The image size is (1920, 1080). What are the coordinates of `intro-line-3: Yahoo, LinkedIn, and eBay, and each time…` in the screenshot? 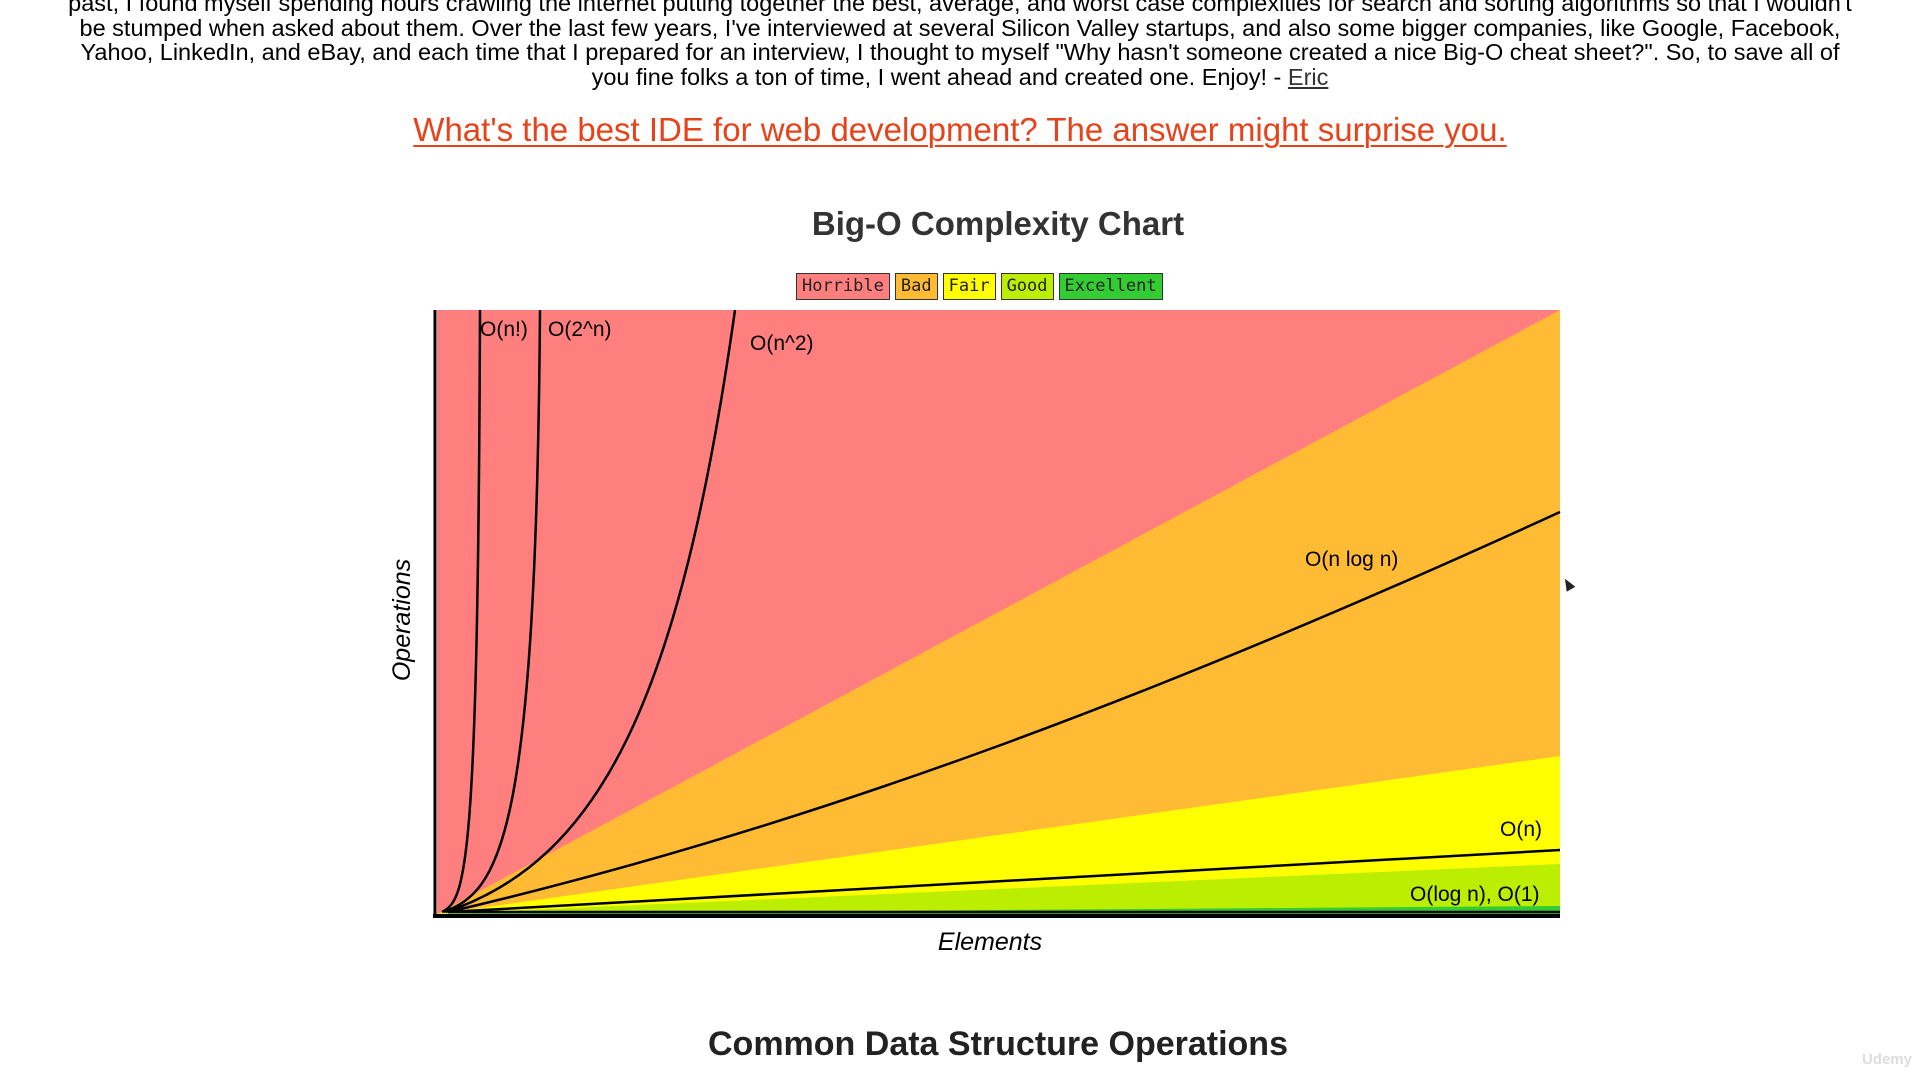 It's located at (960, 52).